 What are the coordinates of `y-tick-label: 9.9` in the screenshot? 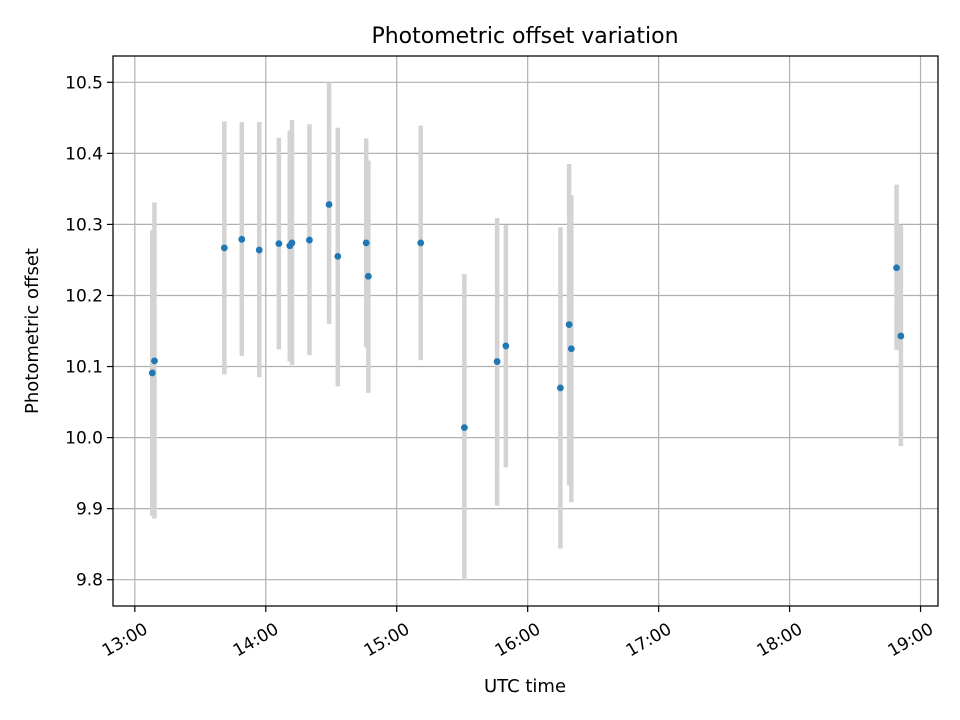 It's located at (89, 510).